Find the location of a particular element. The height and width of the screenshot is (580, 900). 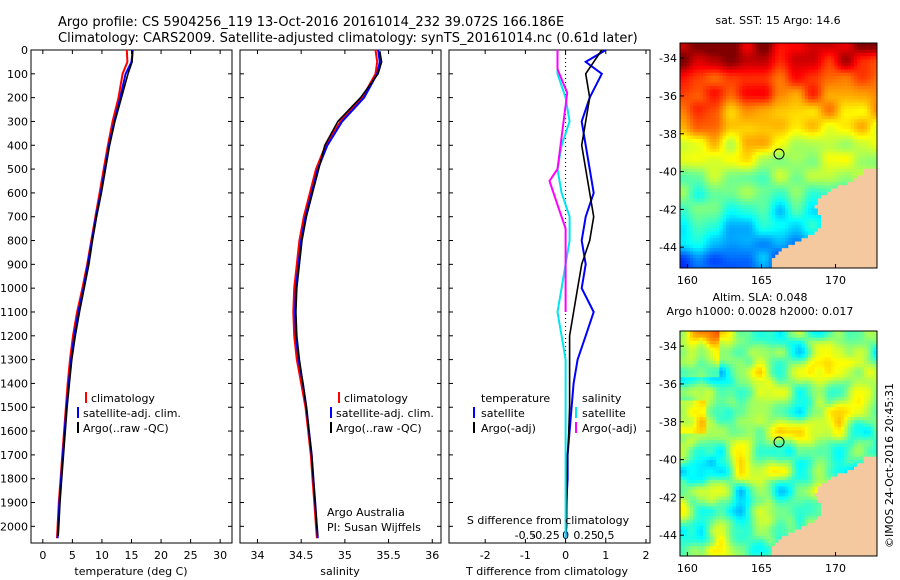

y-tick-label: -36 is located at coordinates (668, 96).